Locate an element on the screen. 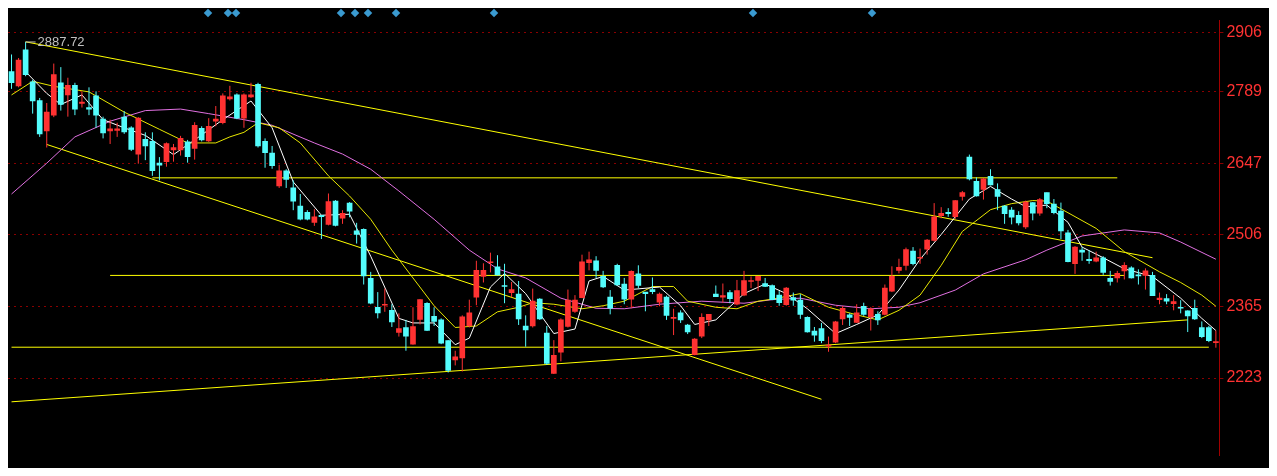  y-tick-label: 2647 is located at coordinates (1244, 163).